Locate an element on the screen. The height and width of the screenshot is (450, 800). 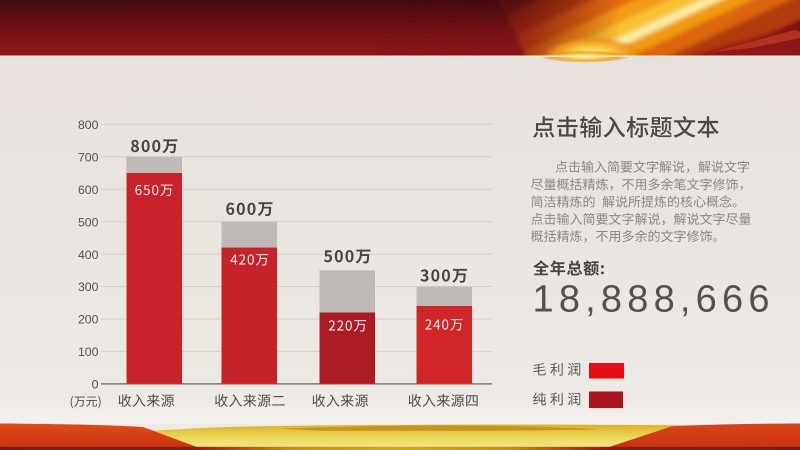
svg-text: 800 is located at coordinates (88, 125).